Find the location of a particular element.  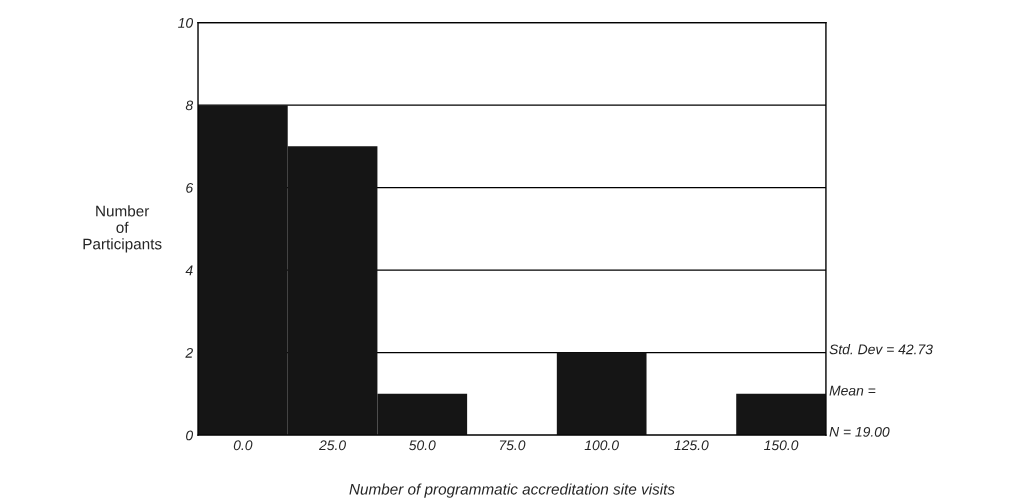

y-tick-label: 0 is located at coordinates (190, 435).